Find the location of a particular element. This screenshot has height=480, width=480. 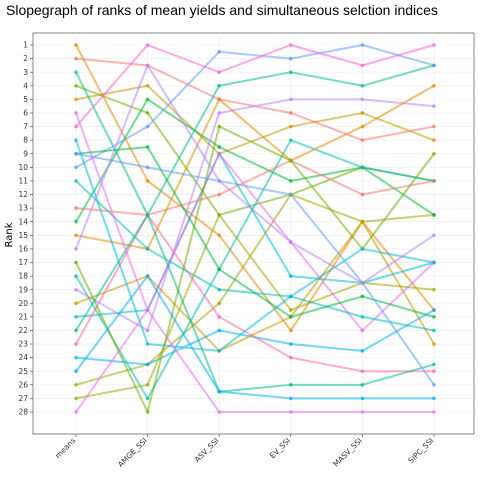

y-tick-label: 5 is located at coordinates (25, 99).